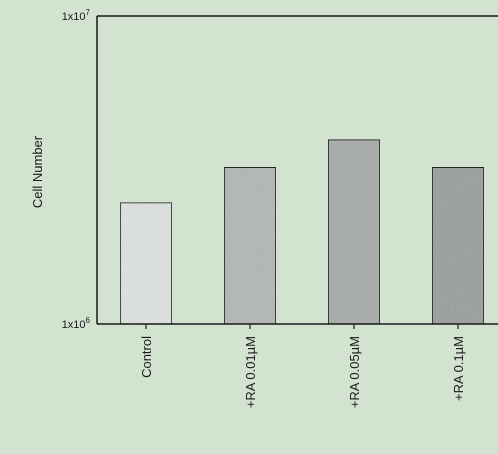 Image resolution: width=498 pixels, height=454 pixels. What do you see at coordinates (302, 372) in the screenshot?
I see `category-labels-group: Control +RA 0.01µM +RA 0.05µM +RA 0.1µM` at bounding box center [302, 372].